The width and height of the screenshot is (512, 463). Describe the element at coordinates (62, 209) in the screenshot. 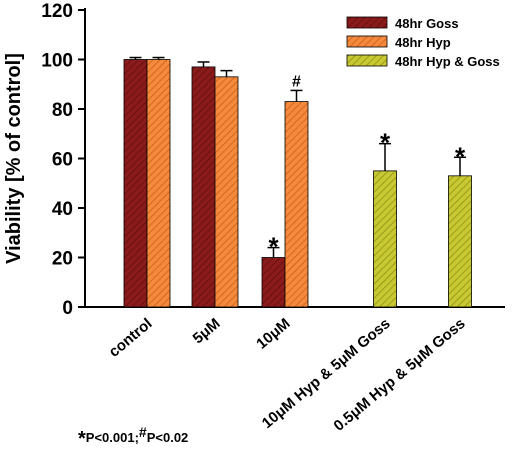

I see `y-tick-label: 40` at that location.